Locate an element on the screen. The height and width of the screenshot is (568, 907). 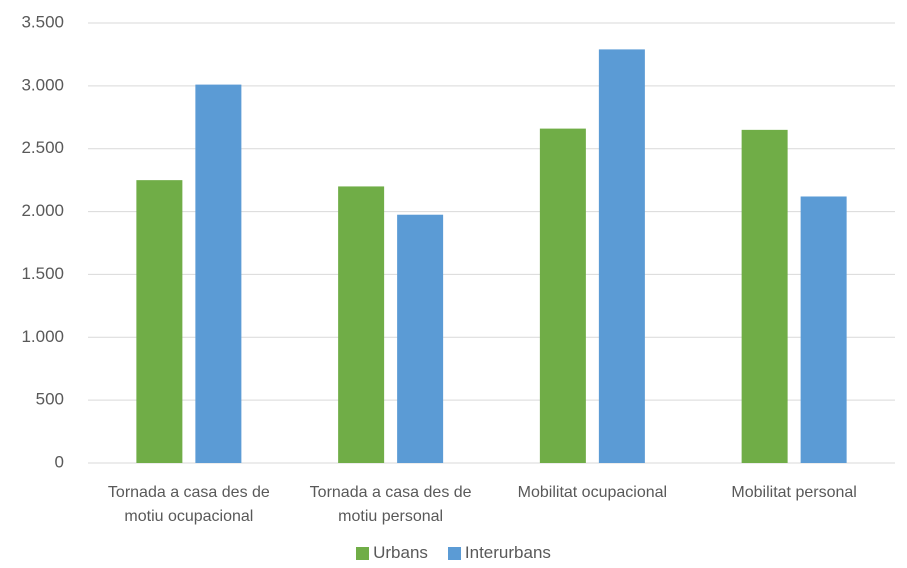
x-tick-label: Tornada a casa des de motiu ocupacional is located at coordinates (188, 504).